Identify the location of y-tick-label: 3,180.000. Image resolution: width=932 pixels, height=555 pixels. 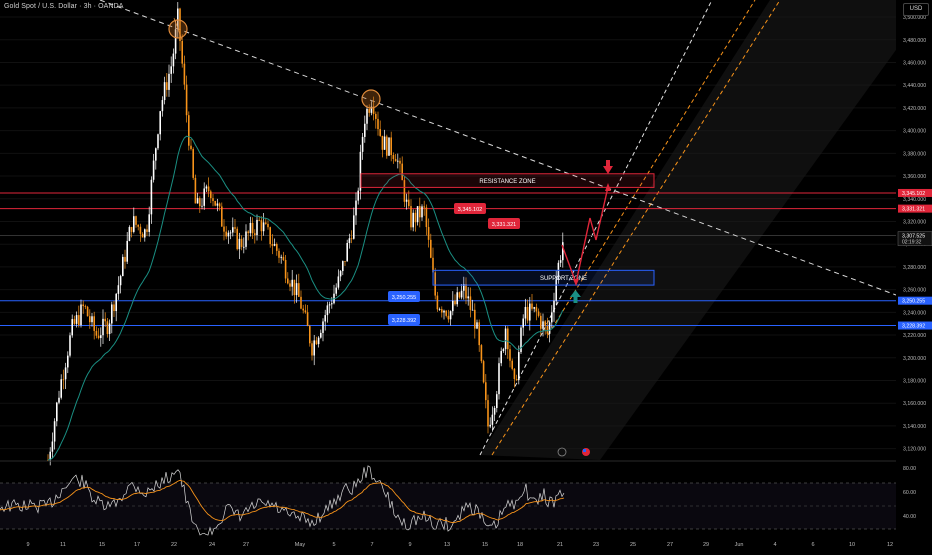
(914, 381).